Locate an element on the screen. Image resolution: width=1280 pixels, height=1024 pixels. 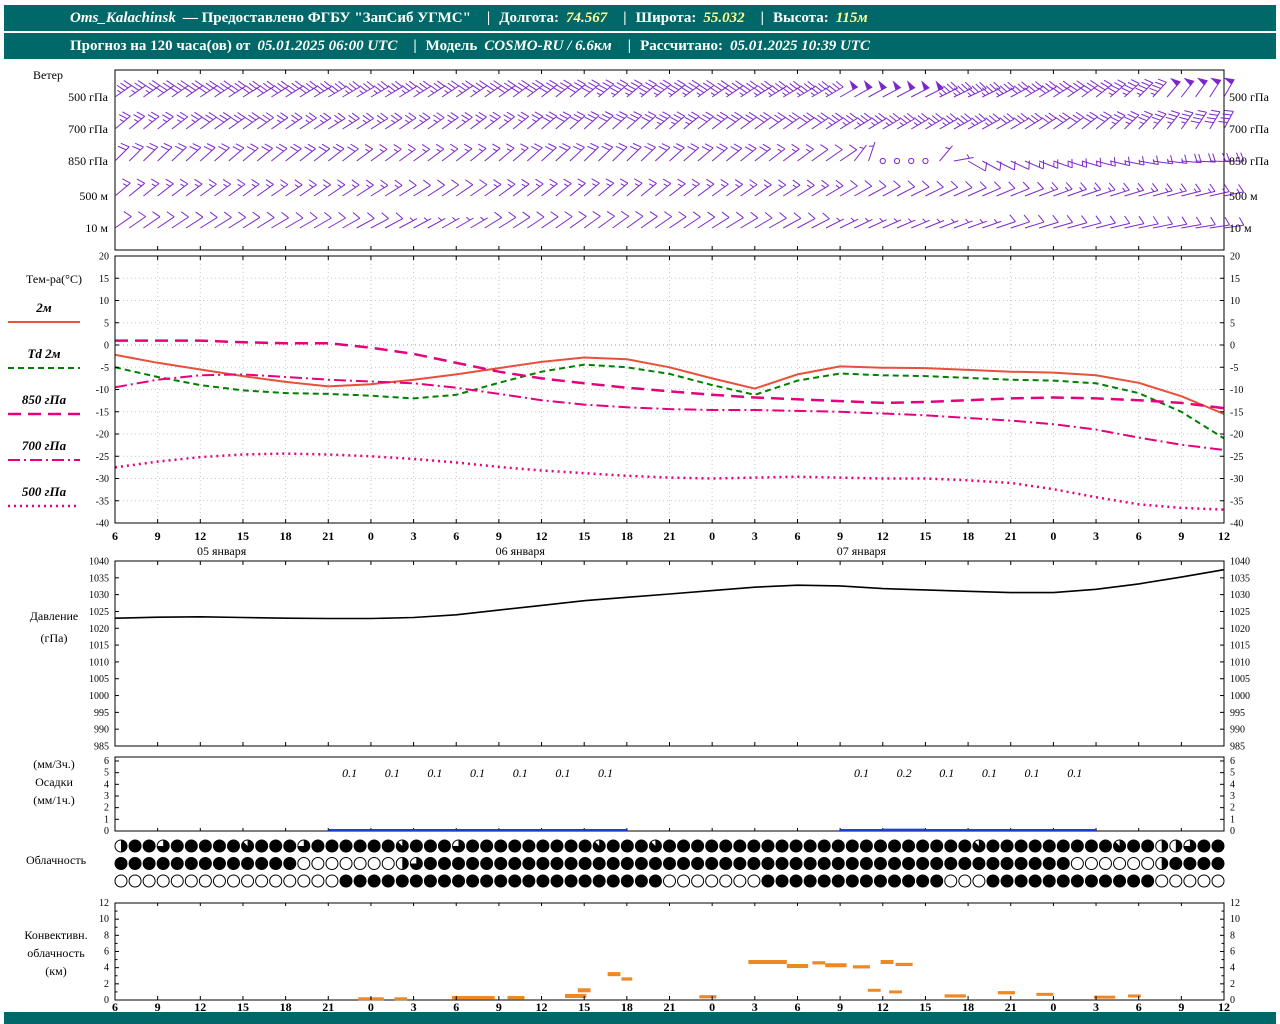
provider-text: — Предоставлено ФГБУ "ЗапСиб УГМС" is located at coordinates (326, 17).